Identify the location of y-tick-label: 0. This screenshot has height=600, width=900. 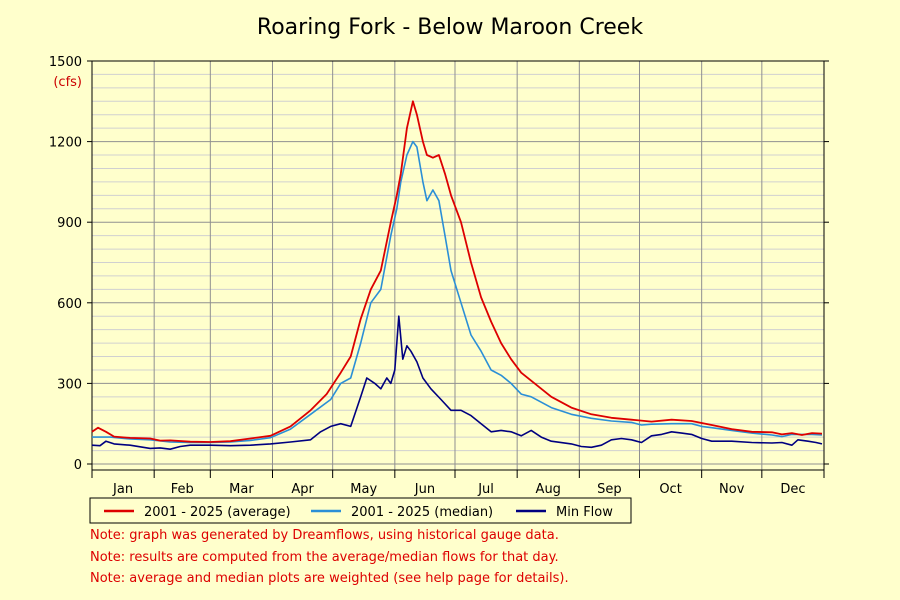
(78, 465).